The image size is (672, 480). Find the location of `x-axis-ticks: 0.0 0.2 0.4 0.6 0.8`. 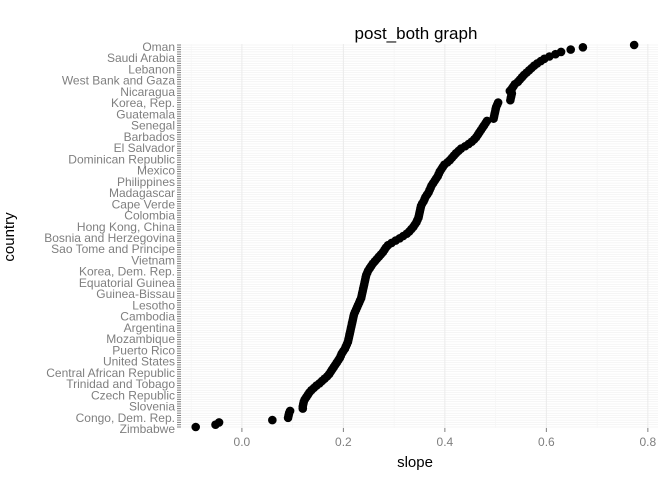

x-axis-ticks: 0.0 0.2 0.4 0.6 0.8 is located at coordinates (445, 438).